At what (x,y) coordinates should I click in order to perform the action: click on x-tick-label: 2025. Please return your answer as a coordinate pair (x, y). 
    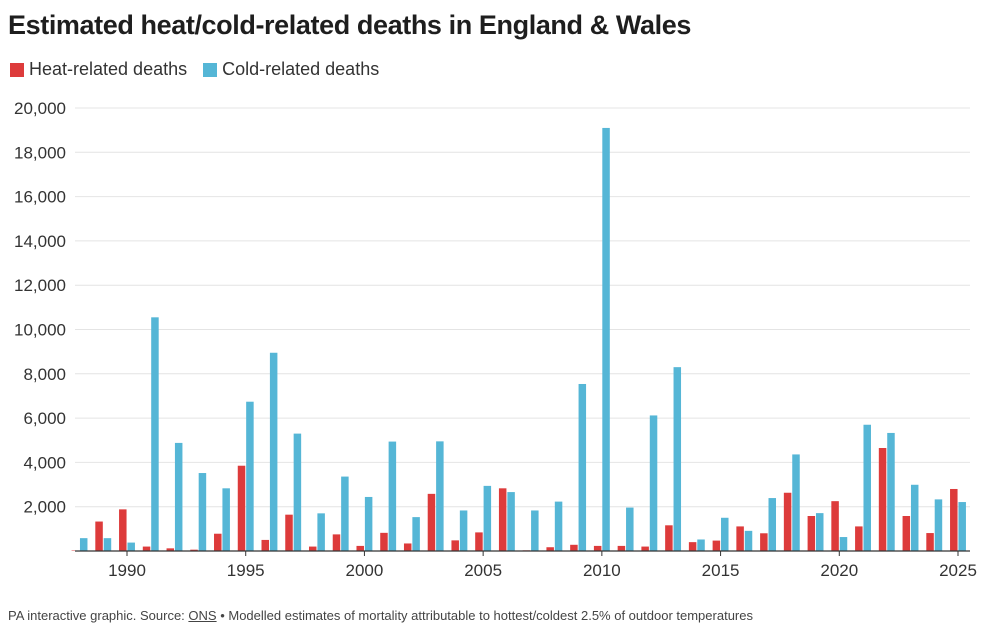
    Looking at the image, I should click on (958, 570).